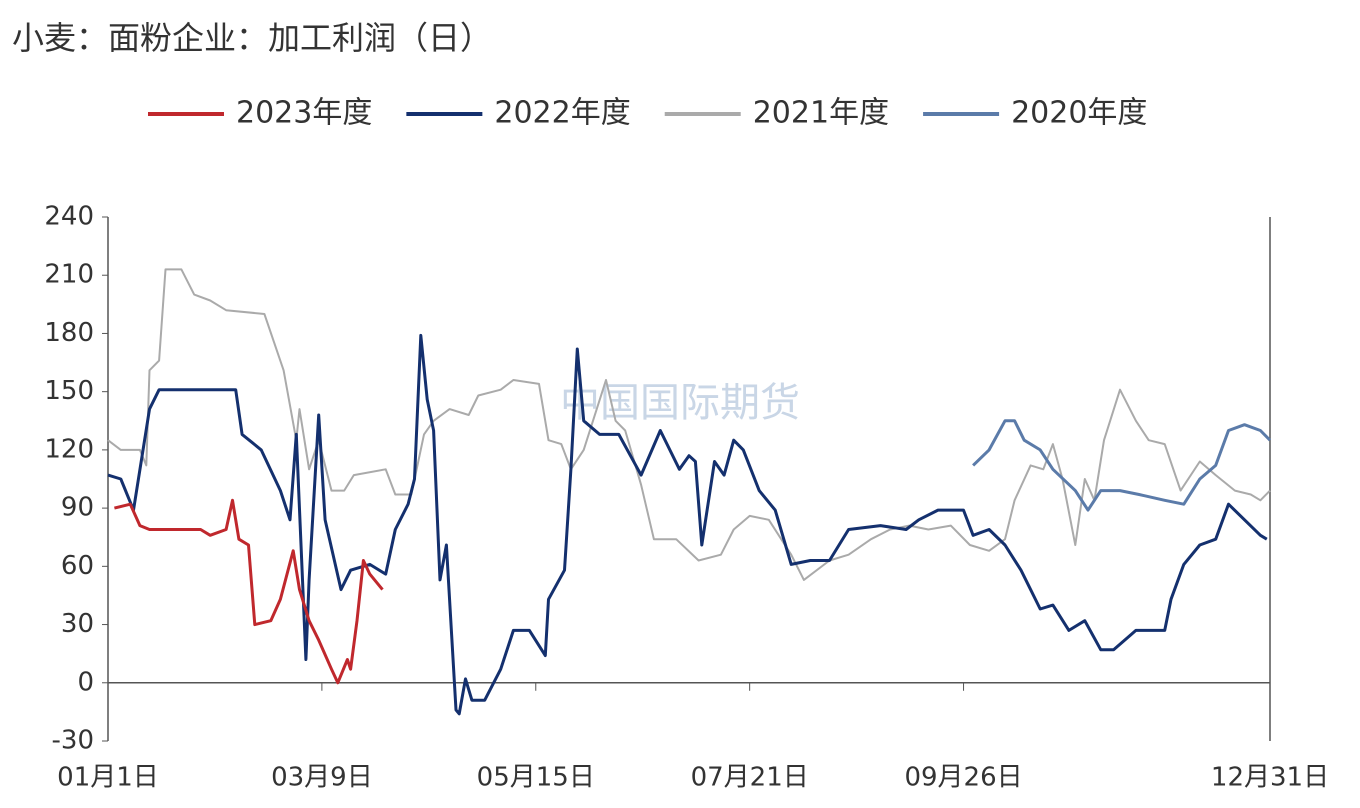 The image size is (1360, 808). What do you see at coordinates (69, 275) in the screenshot?
I see `y-tick-label: 210` at bounding box center [69, 275].